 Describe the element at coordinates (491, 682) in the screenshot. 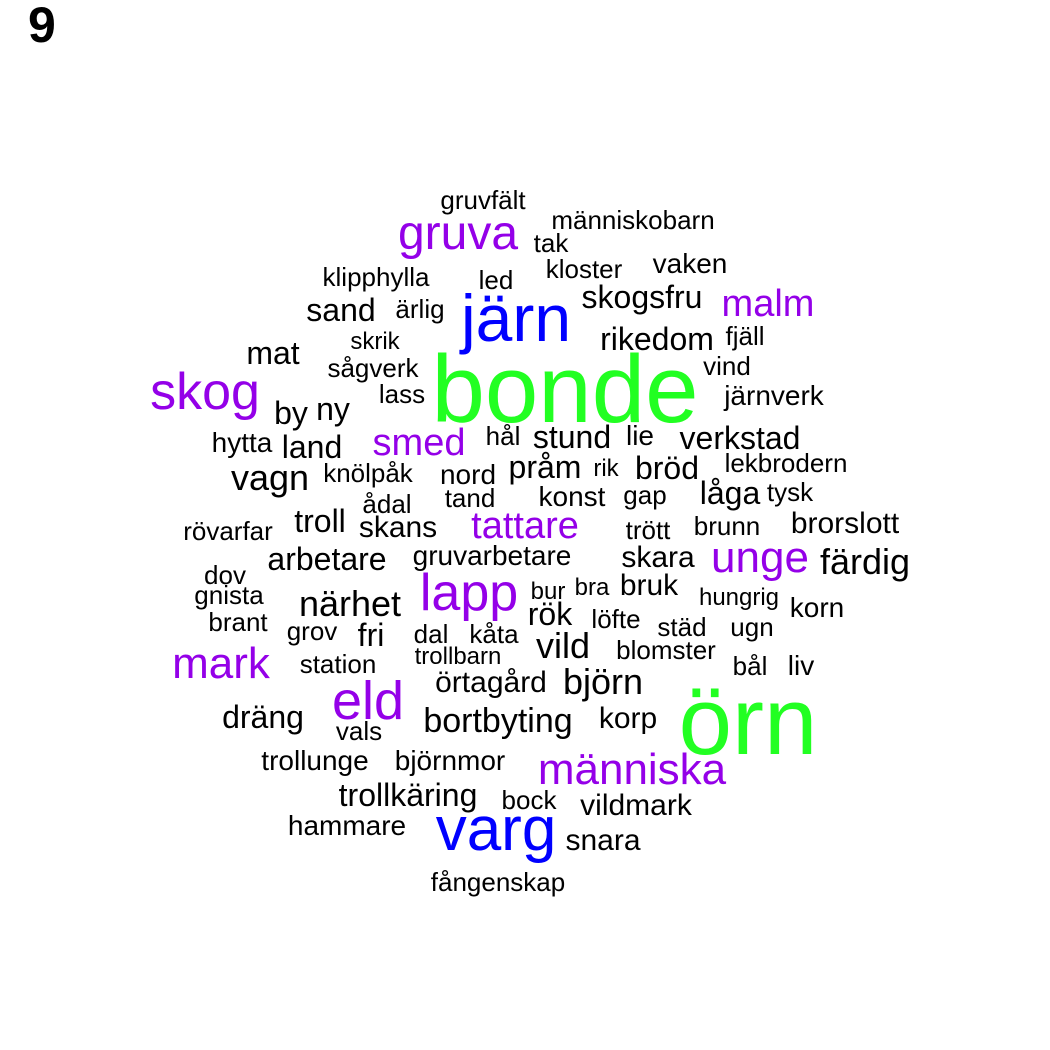

I see `word-086: örtagård` at that location.